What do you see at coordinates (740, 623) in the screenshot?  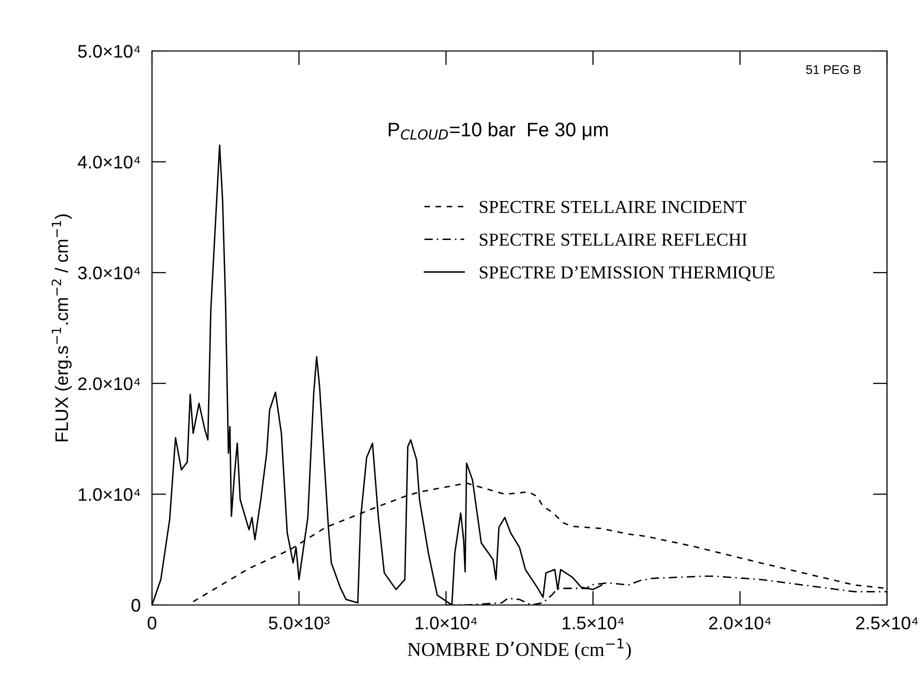 I see `x-tick-label: 2.0×10⁴` at bounding box center [740, 623].